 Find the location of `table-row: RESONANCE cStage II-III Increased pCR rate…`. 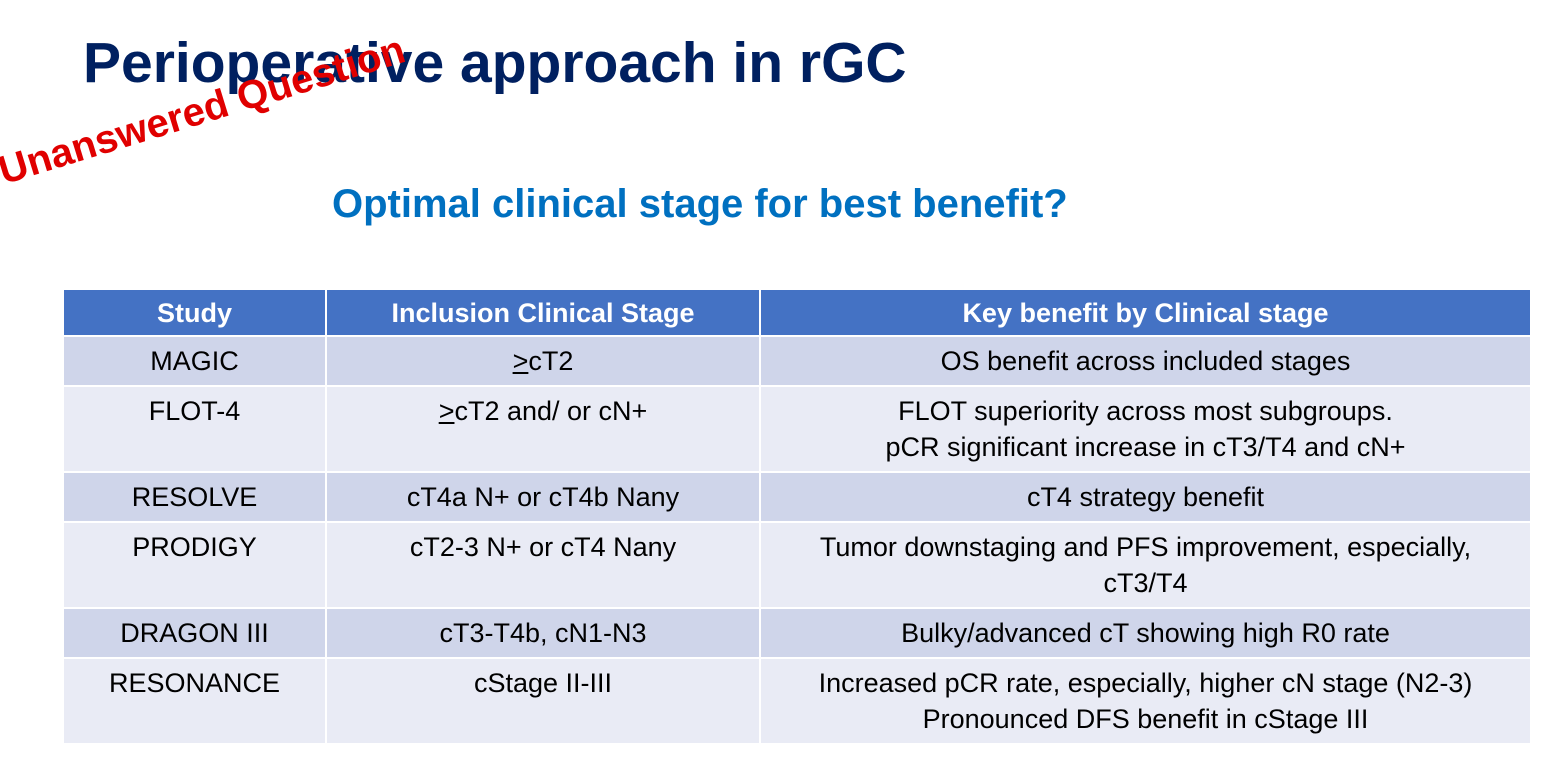

table-row: RESONANCE cStage II-III Increased pCR rate… is located at coordinates (797, 701).